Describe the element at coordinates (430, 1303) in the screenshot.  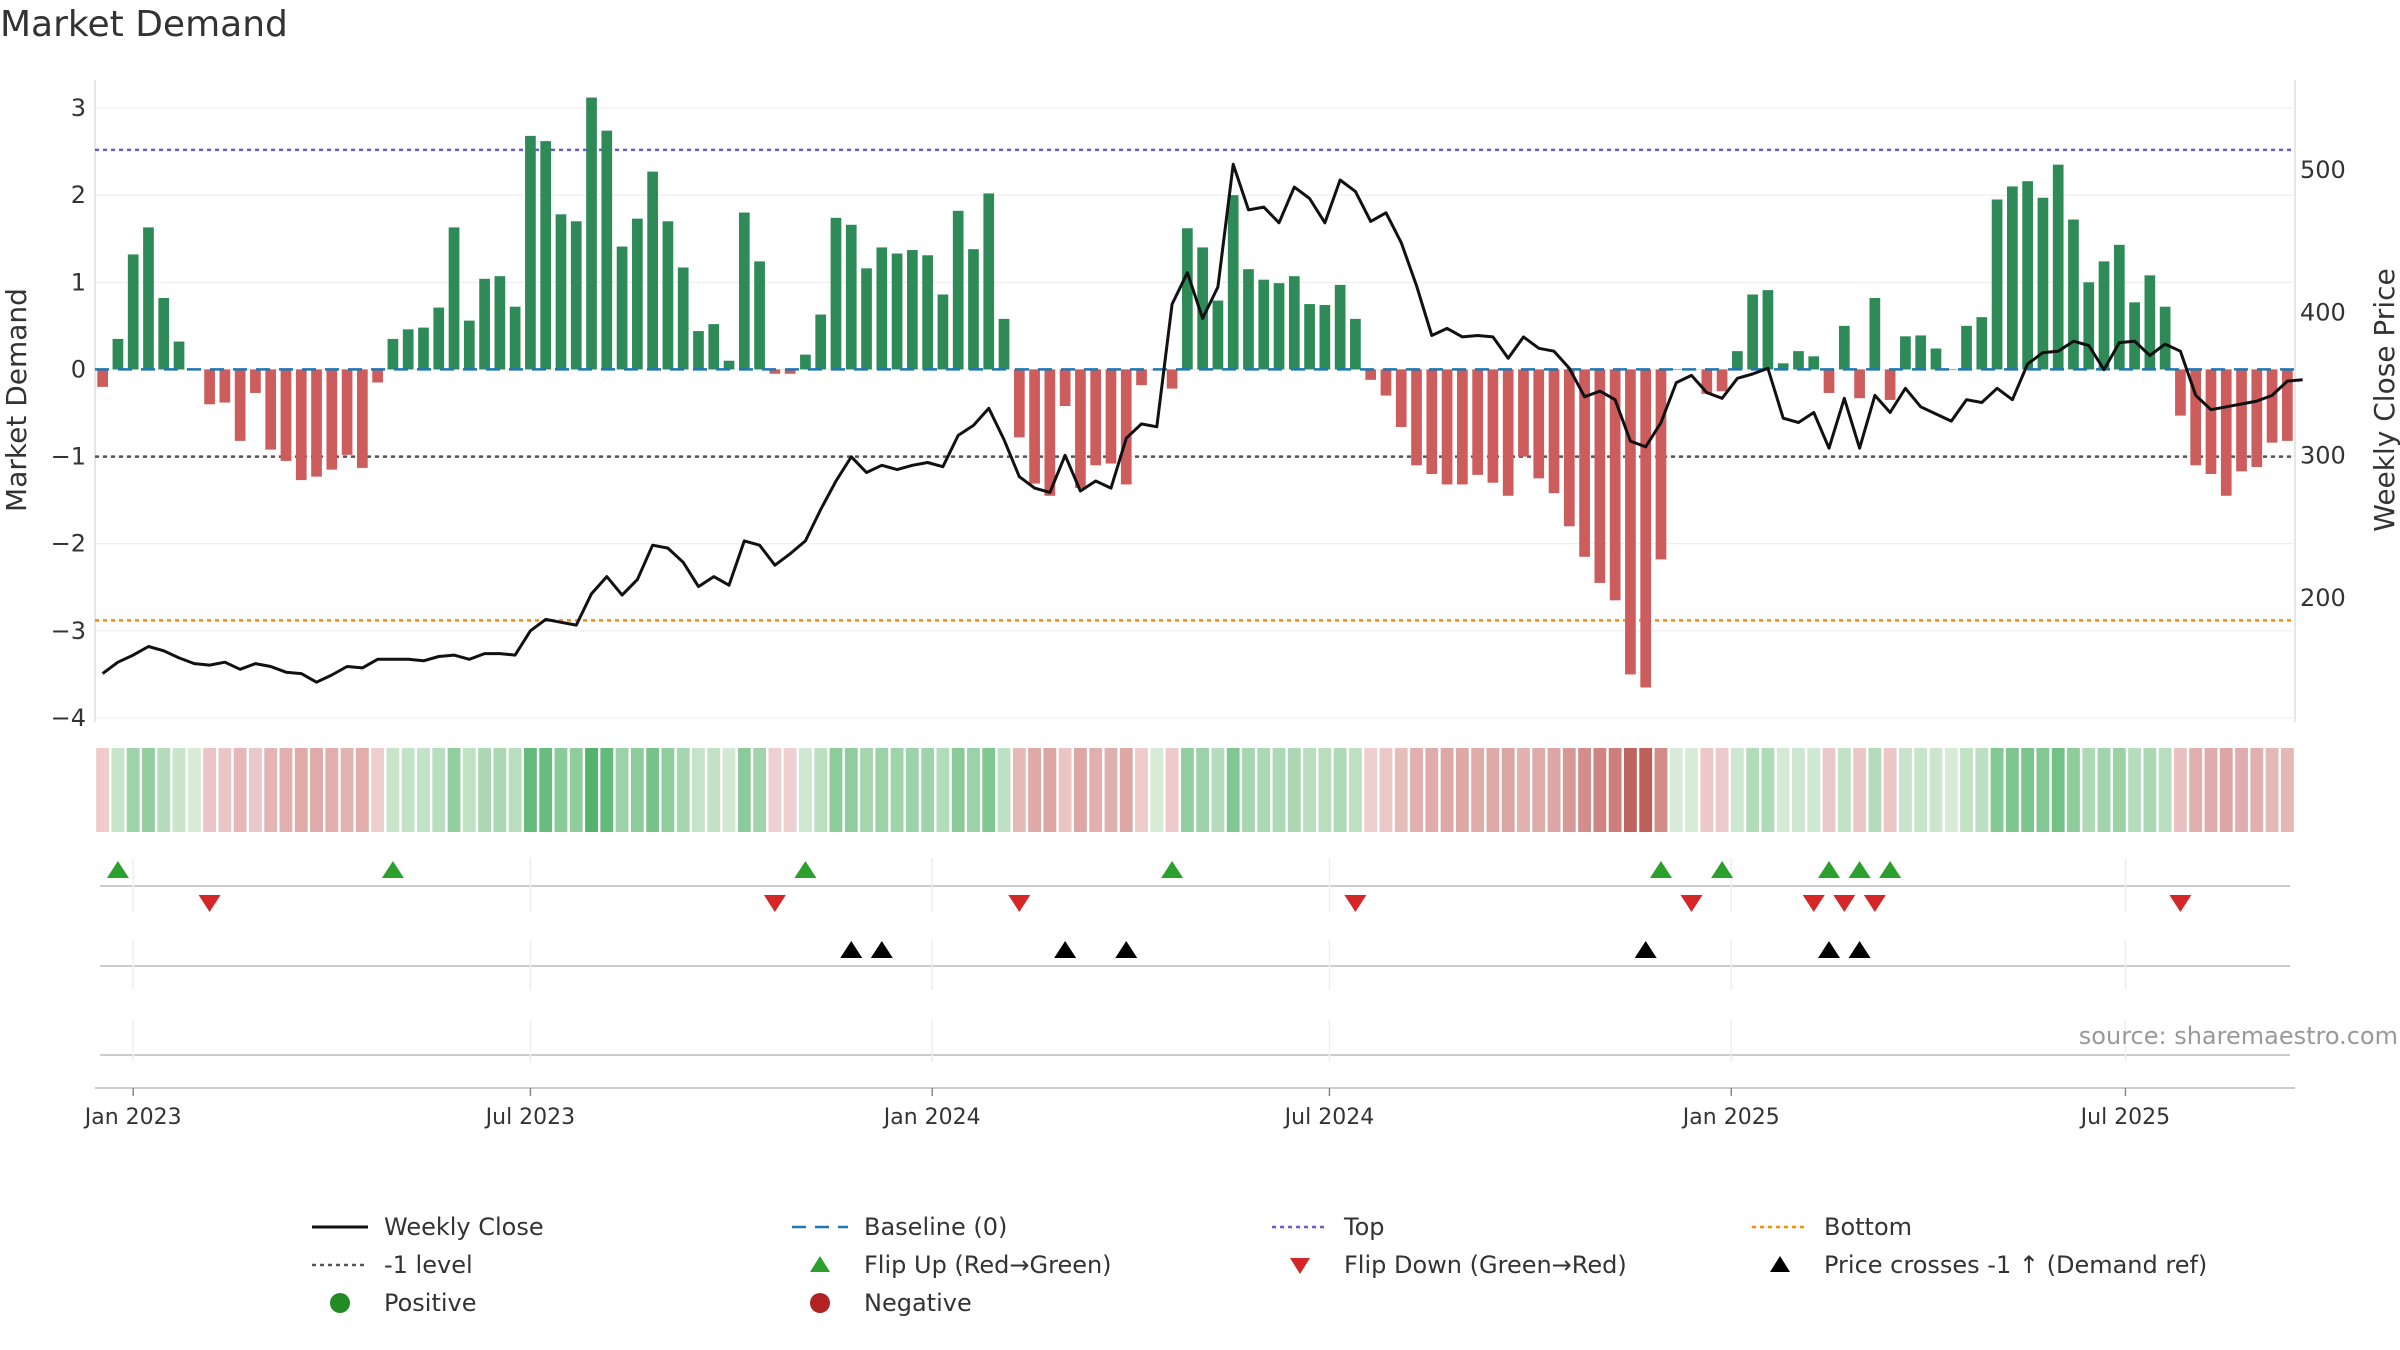
I see `legend-label-positive: Positive` at that location.